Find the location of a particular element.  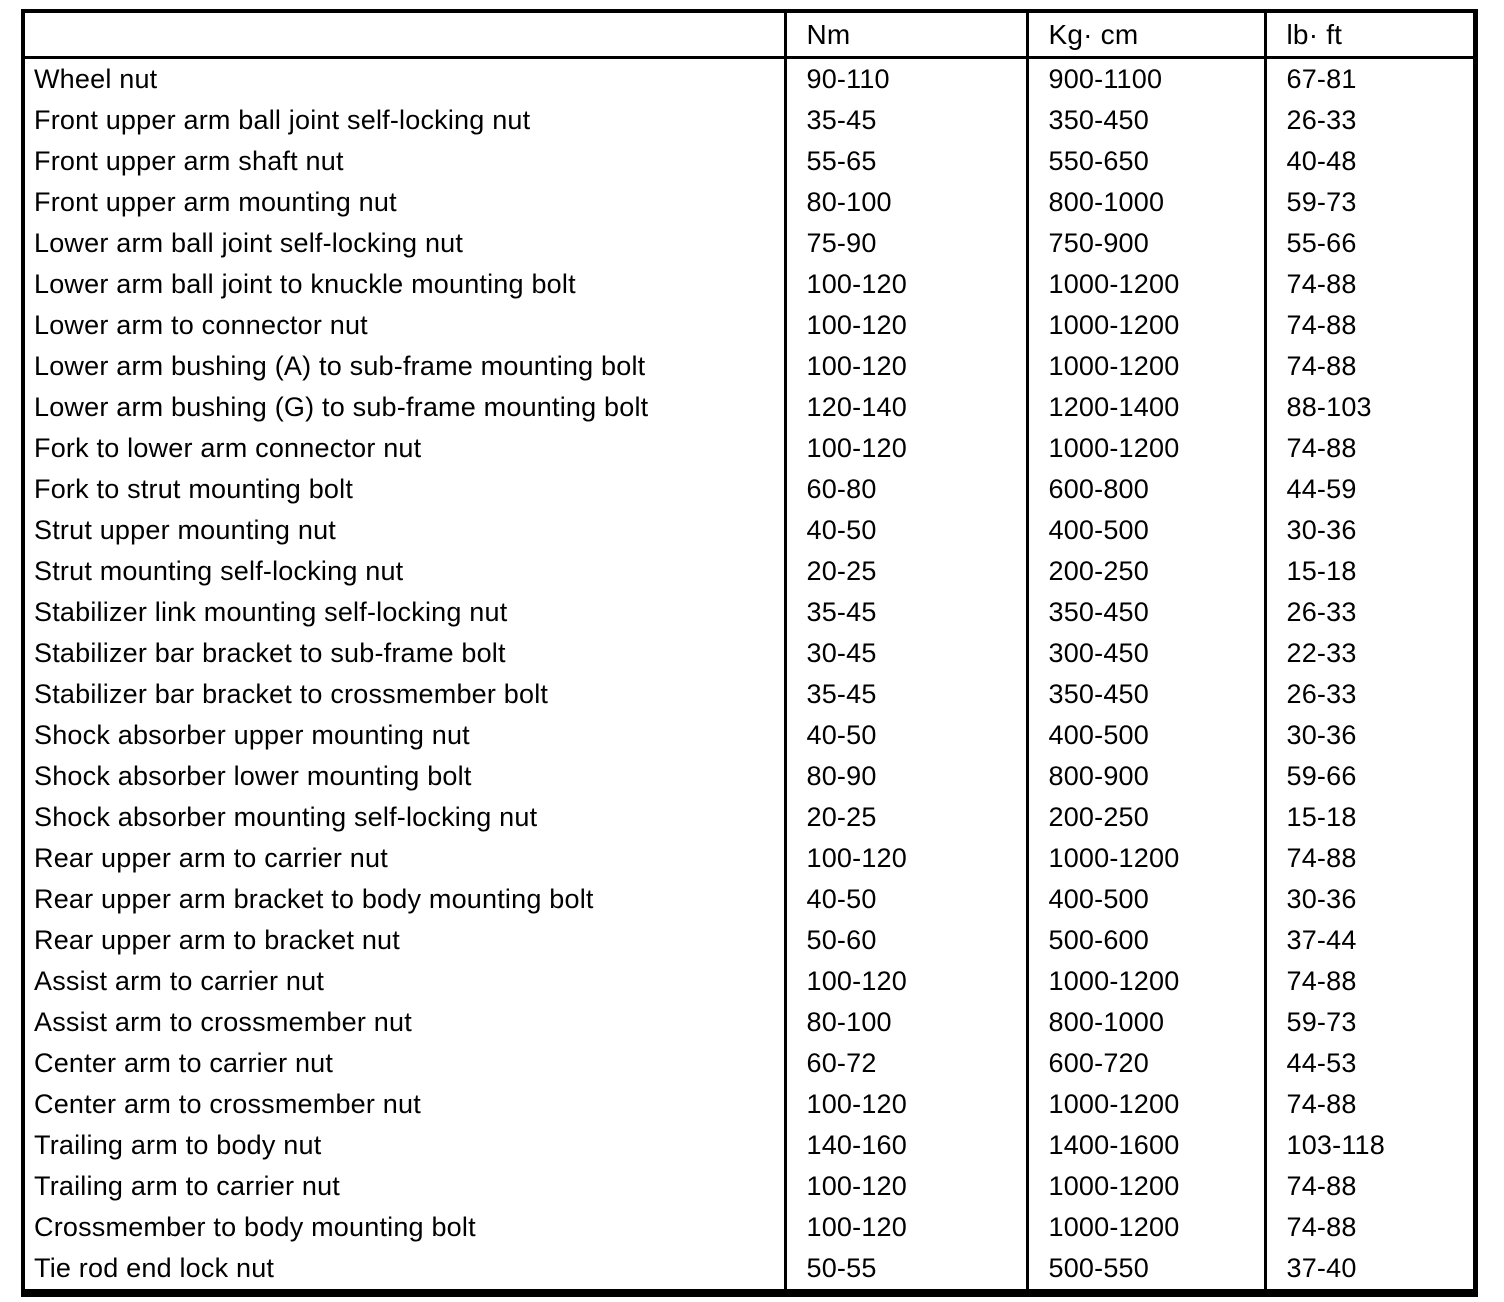

nm-value-cell: 55-65 is located at coordinates (905, 161).